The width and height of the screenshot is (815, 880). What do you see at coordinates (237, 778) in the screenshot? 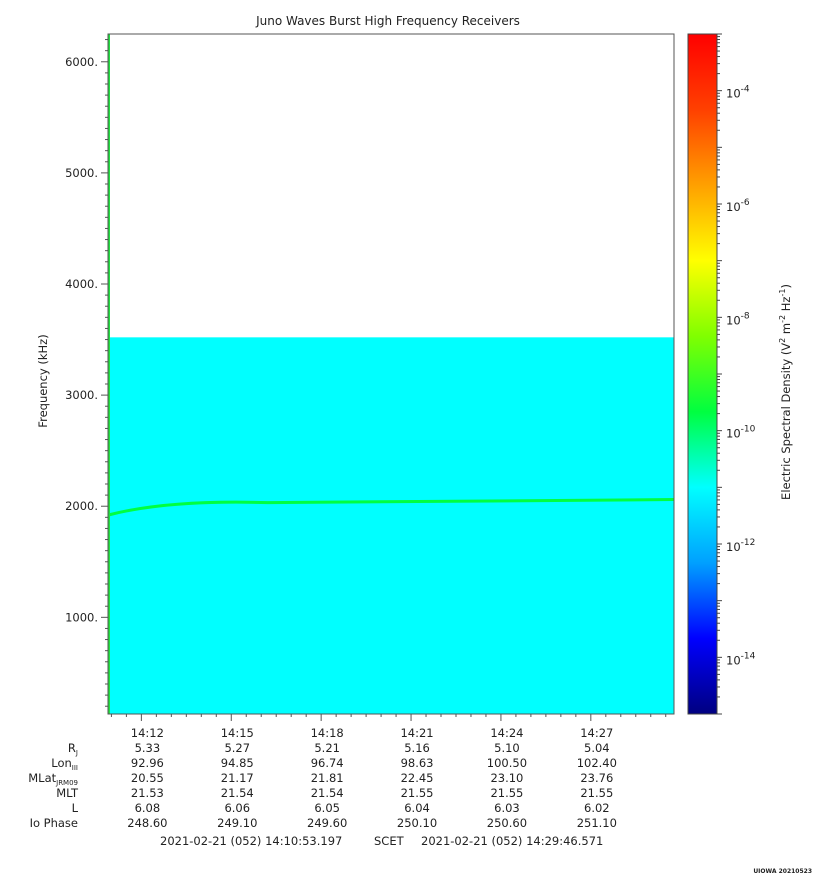
I see `ephemeris-value: 21.17` at bounding box center [237, 778].